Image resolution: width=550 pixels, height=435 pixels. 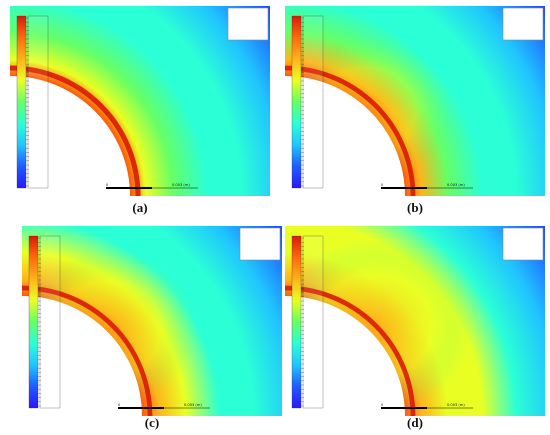 What do you see at coordinates (415, 422) in the screenshot?
I see `panel-caption-d: (d)` at bounding box center [415, 422].